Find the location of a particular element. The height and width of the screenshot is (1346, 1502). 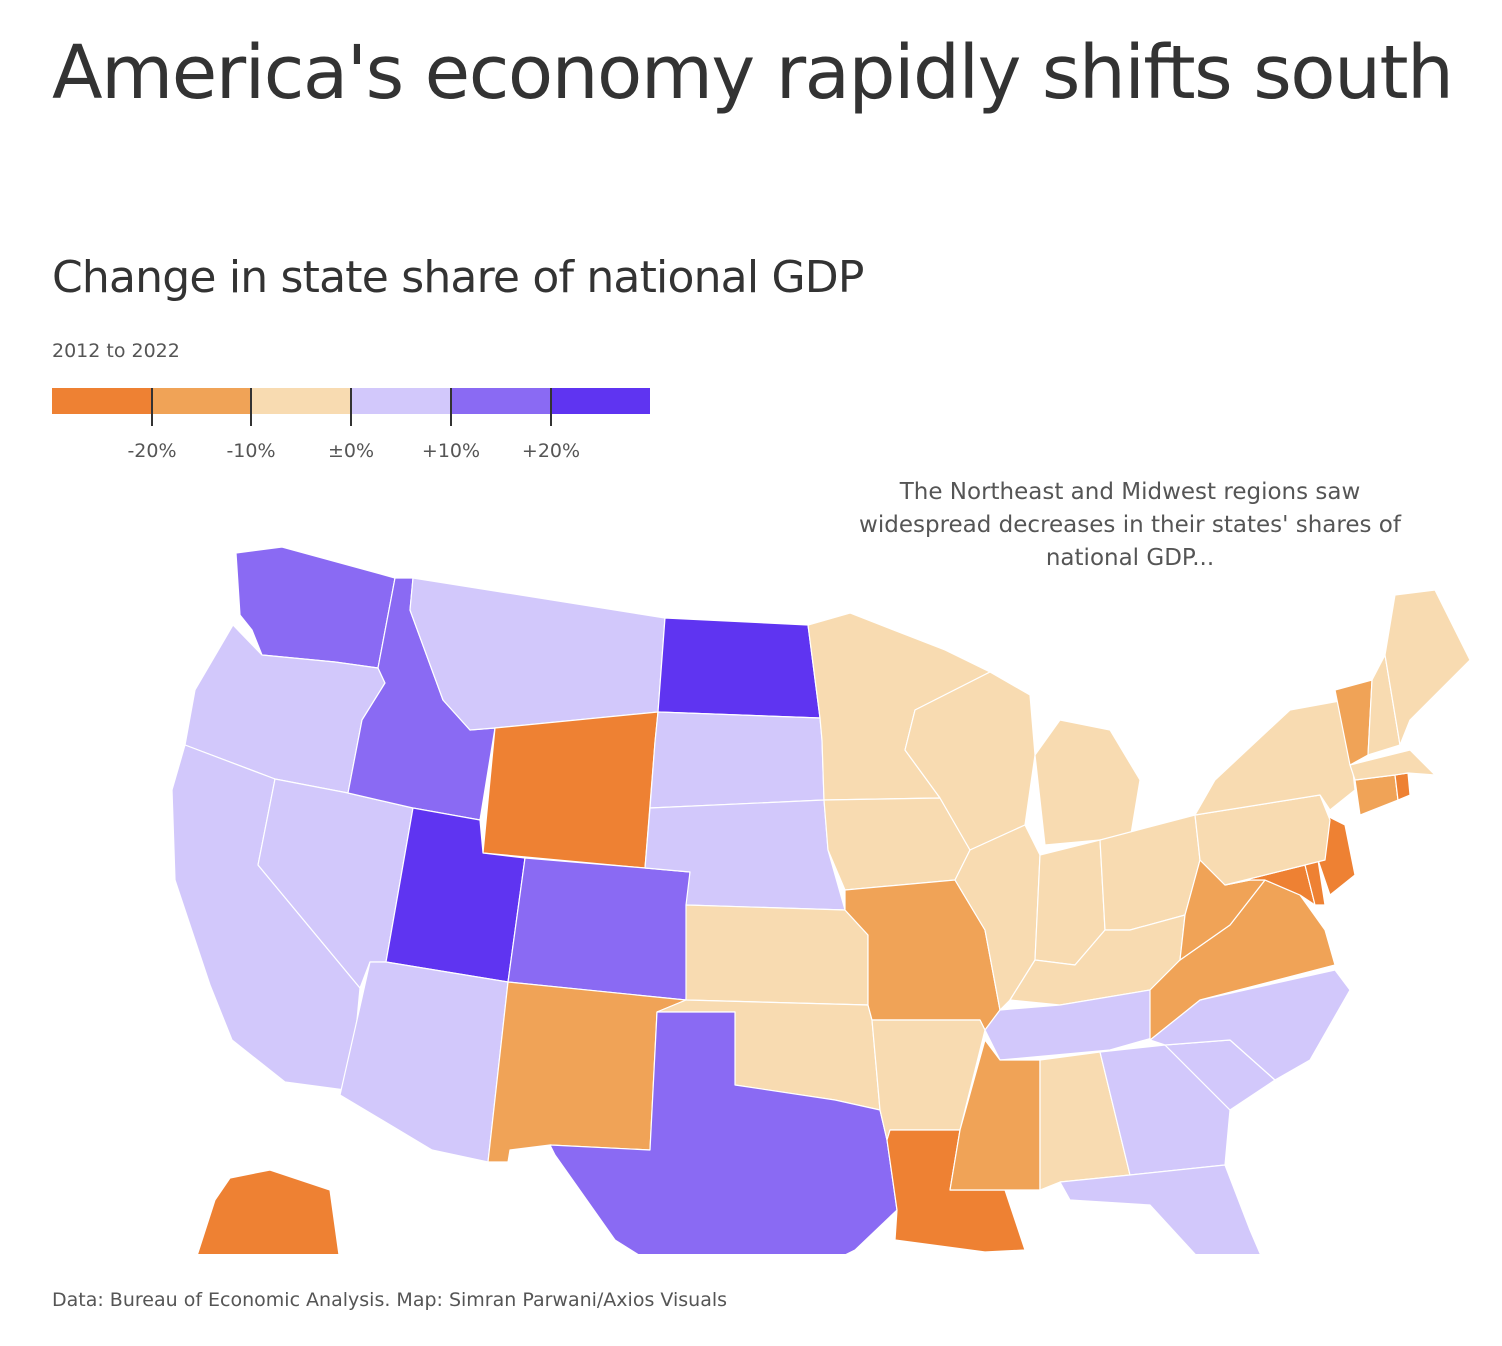

state-rhode-island is located at coordinates (1402, 786).